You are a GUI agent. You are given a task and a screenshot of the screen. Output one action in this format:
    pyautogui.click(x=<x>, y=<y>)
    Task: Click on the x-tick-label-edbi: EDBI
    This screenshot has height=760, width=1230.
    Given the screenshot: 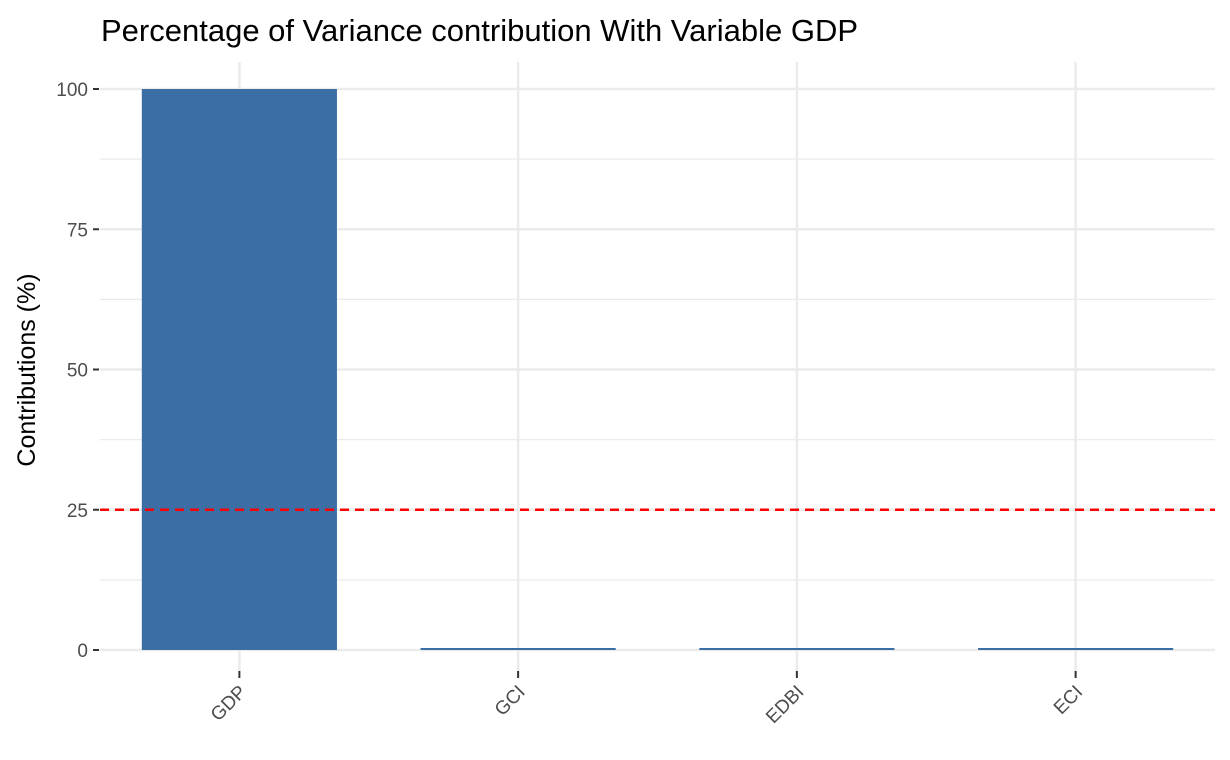 What is the action you would take?
    pyautogui.click(x=785, y=705)
    